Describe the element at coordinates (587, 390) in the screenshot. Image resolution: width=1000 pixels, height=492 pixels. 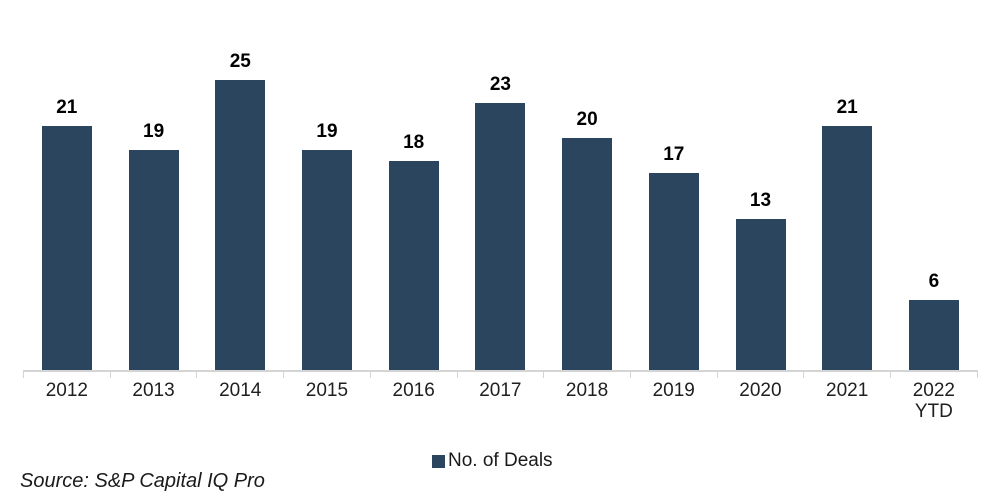
I see `x-axis-label-2018: 2018` at that location.